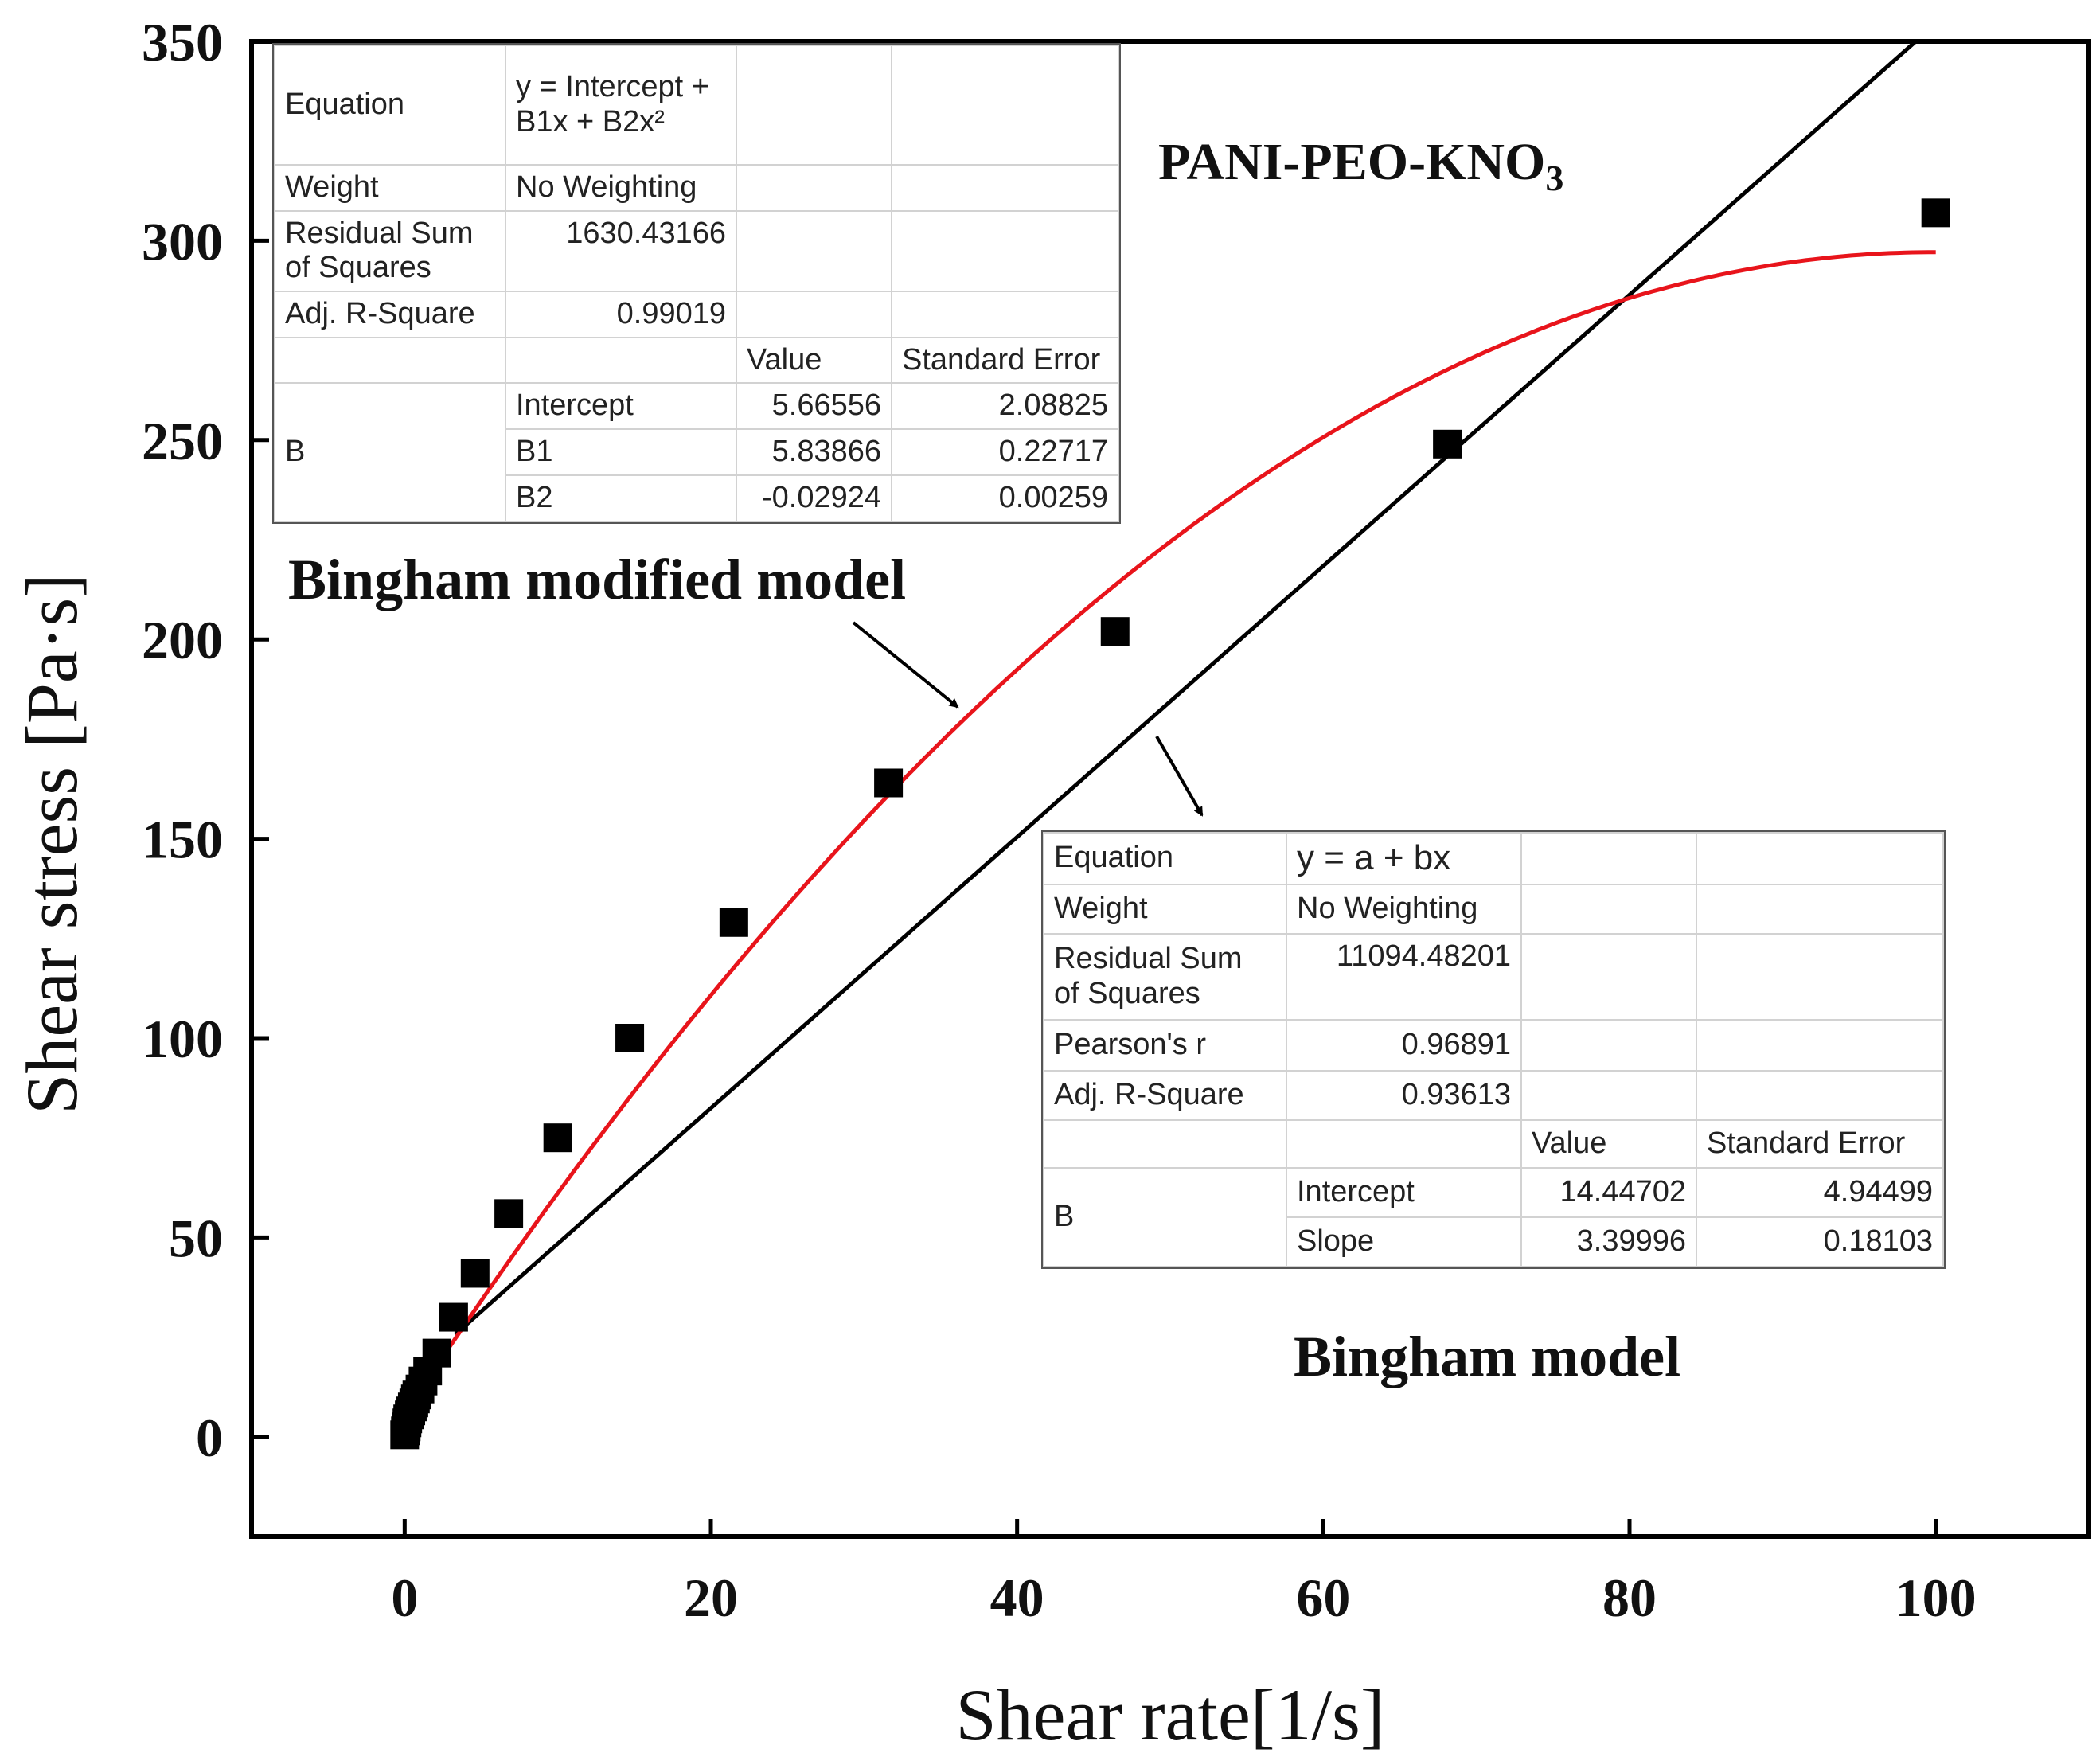 The height and width of the screenshot is (1757, 2100). Describe the element at coordinates (1017, 1598) in the screenshot. I see `x-tick-label: 40` at that location.